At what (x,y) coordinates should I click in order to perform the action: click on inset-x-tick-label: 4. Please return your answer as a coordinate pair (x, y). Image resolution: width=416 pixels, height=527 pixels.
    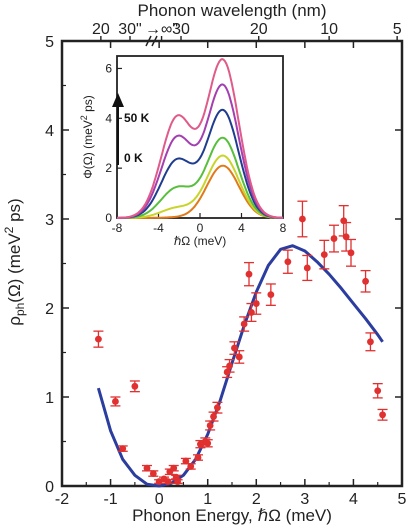
    Looking at the image, I should click on (241, 228).